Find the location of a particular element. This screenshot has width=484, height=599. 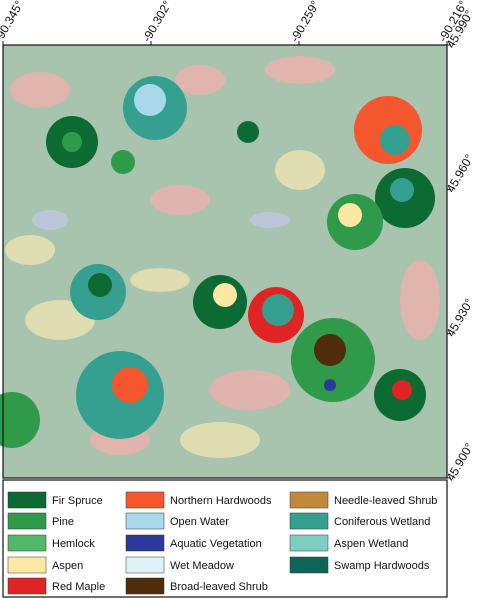

longitude-label: -90.302° is located at coordinates (156, 22).